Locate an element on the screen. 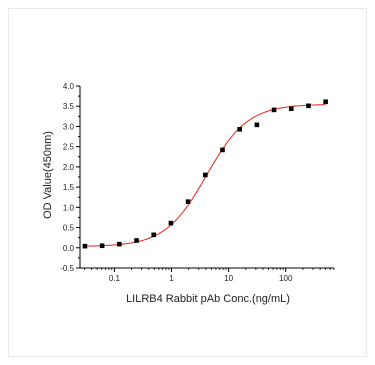  y-tick-label: 0.0 is located at coordinates (69, 248).